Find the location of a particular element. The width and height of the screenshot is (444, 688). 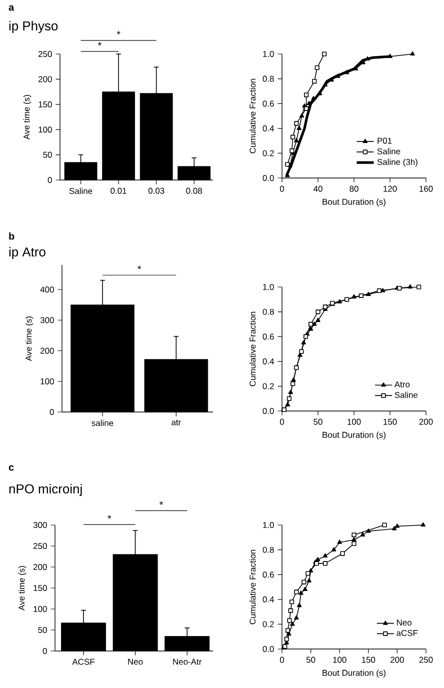

chart-title: nPO microinj is located at coordinates (45, 490).